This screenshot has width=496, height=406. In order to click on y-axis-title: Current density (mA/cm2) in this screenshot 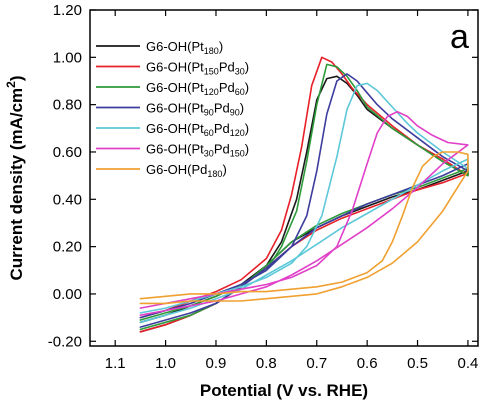, I will do `click(15, 177)`.